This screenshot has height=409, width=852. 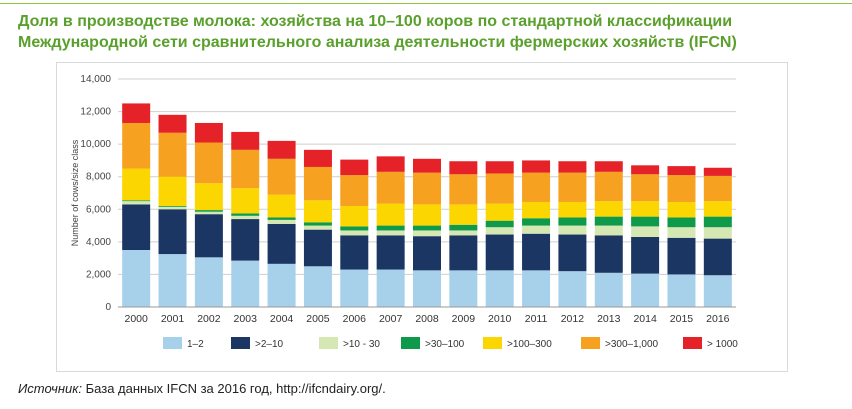 What do you see at coordinates (209, 319) in the screenshot?
I see `x-tick-label: 2002` at bounding box center [209, 319].